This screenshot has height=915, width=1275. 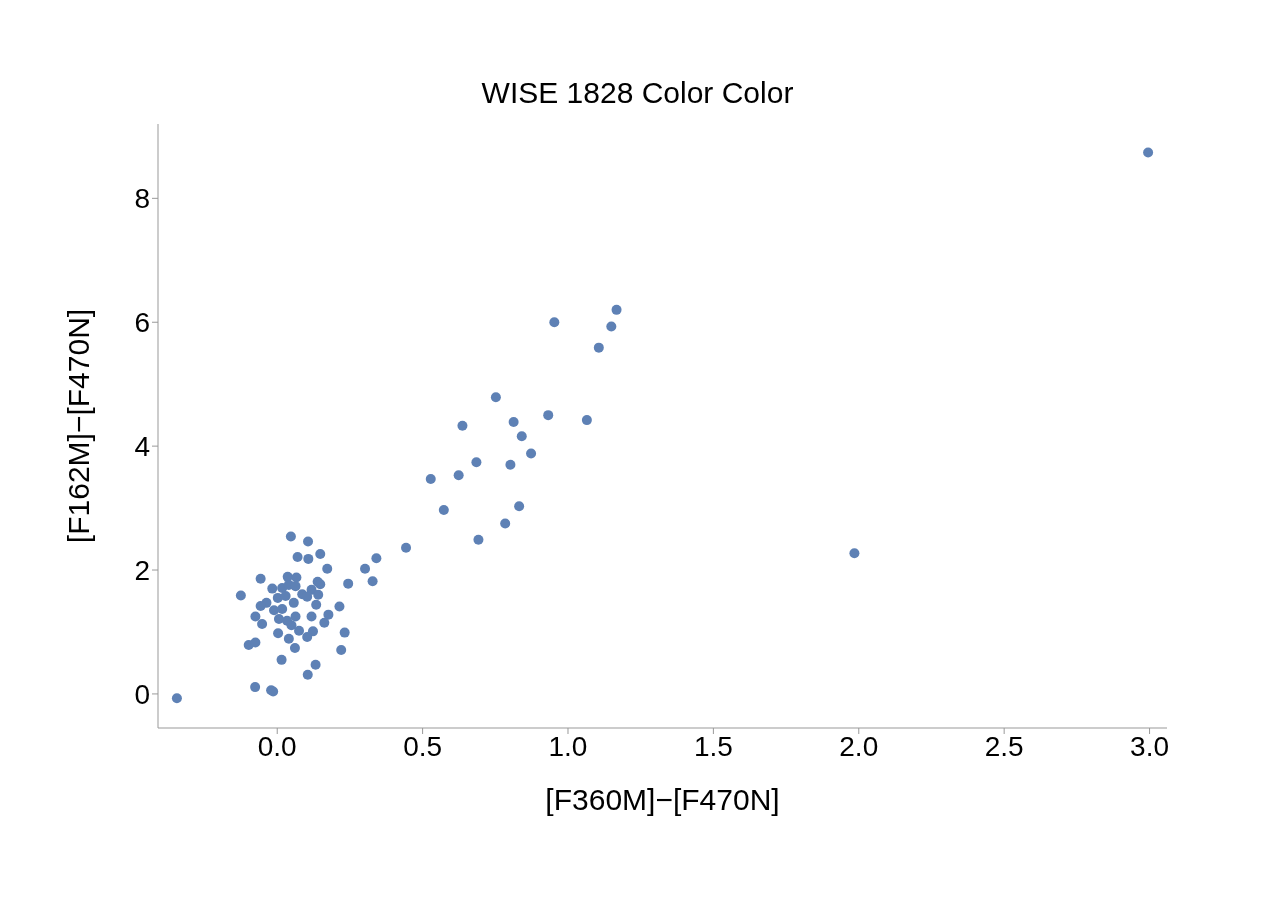 I want to click on x-tick-label: 2.5, so click(x=1004, y=746).